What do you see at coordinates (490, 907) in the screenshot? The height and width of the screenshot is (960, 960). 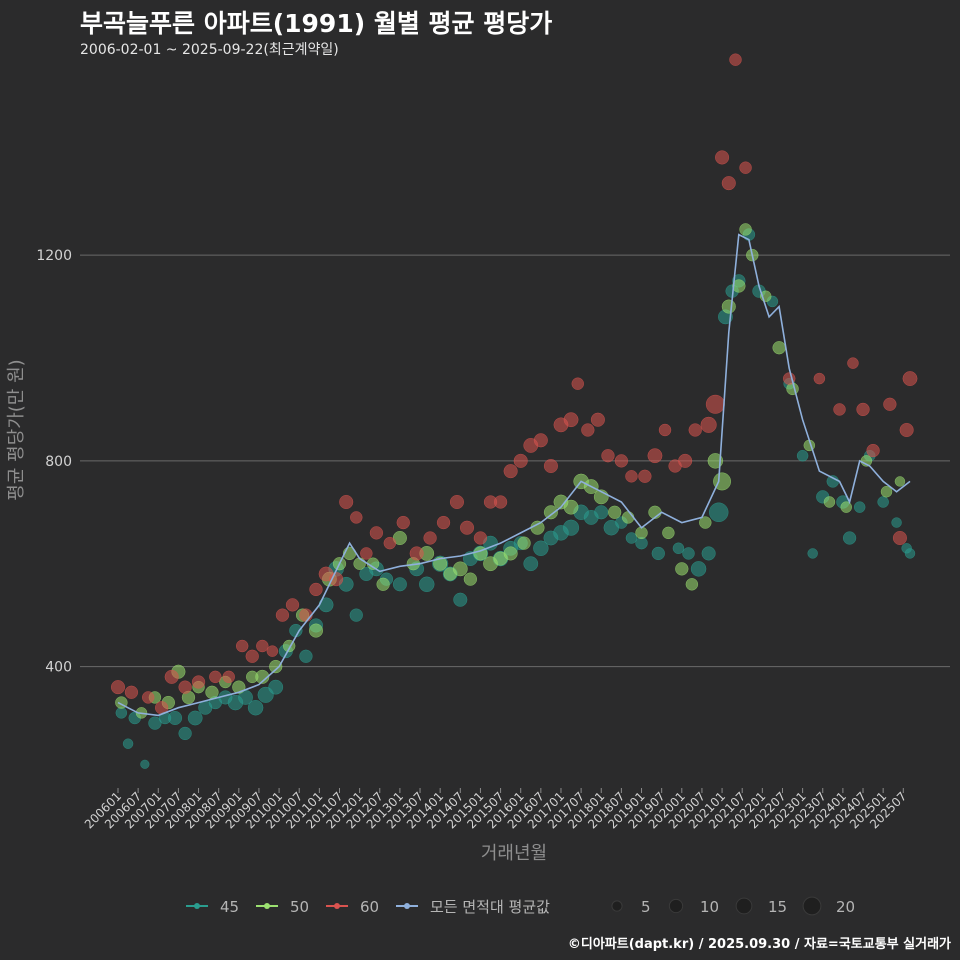 I see `legend-label-avg: 모든 면적대 평균값` at bounding box center [490, 907].